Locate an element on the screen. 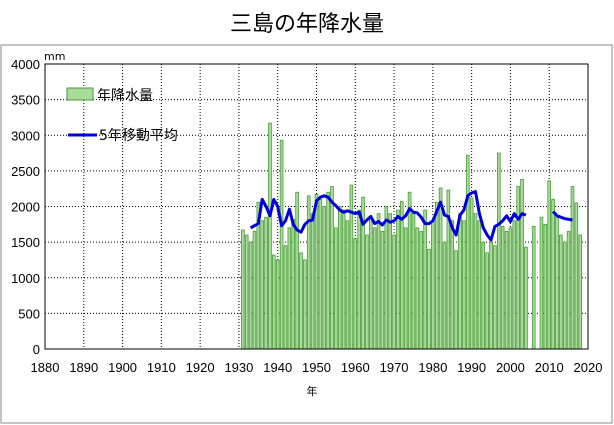 This screenshot has width=614, height=425. bar-1952 is located at coordinates (324, 278).